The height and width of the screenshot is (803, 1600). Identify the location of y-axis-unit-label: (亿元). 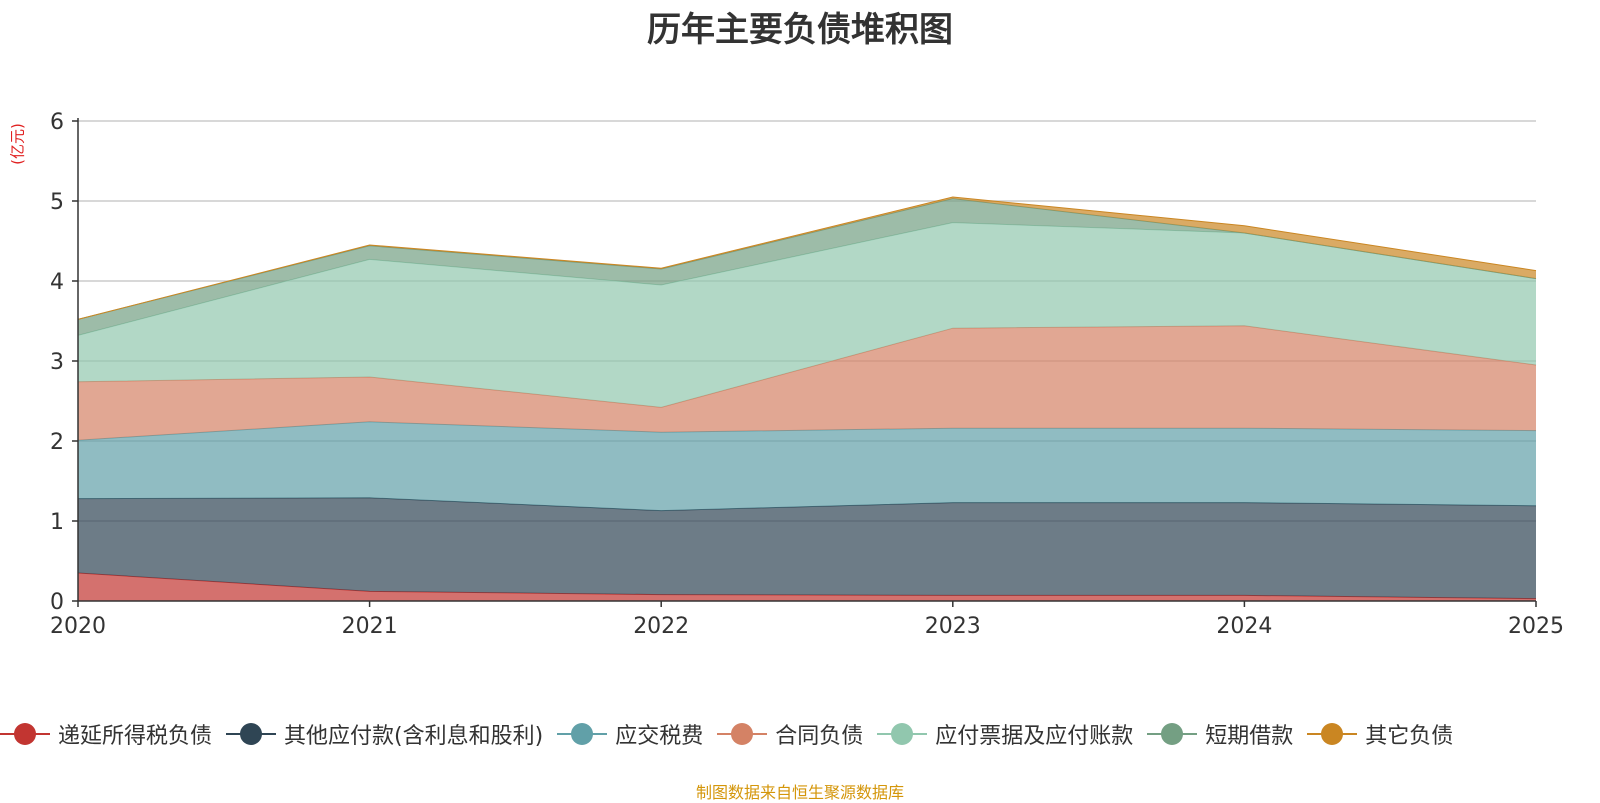
(17, 144).